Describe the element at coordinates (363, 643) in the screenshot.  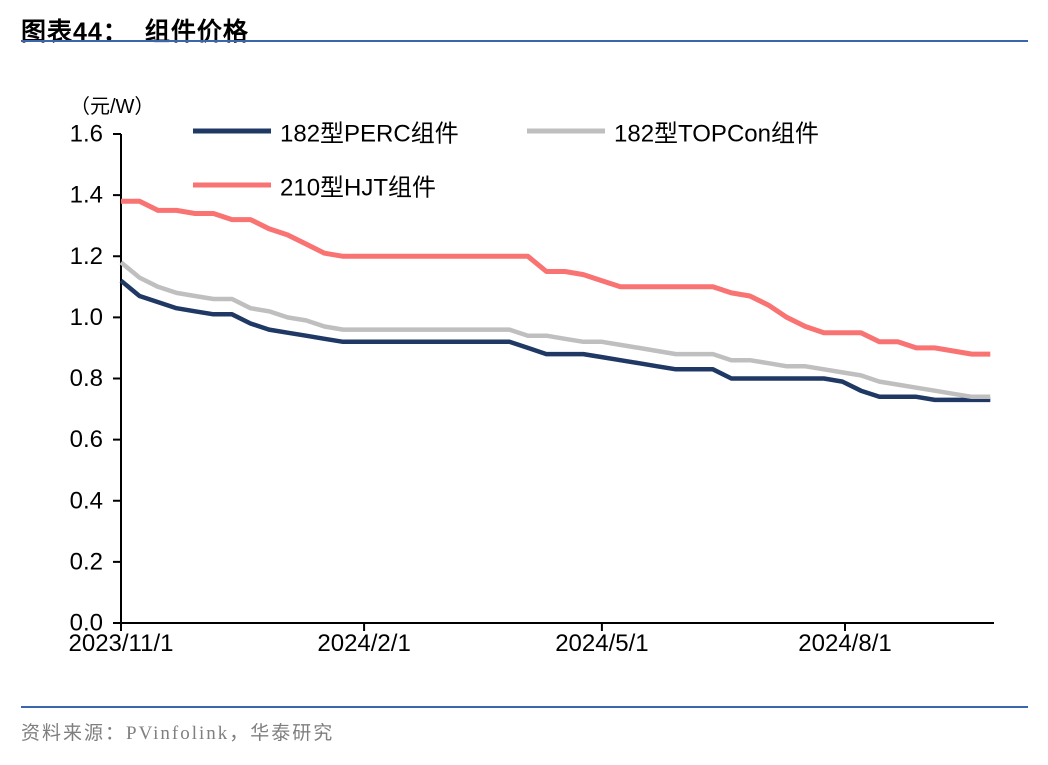
I see `x-axis-tick-label: 2024/2/1` at that location.